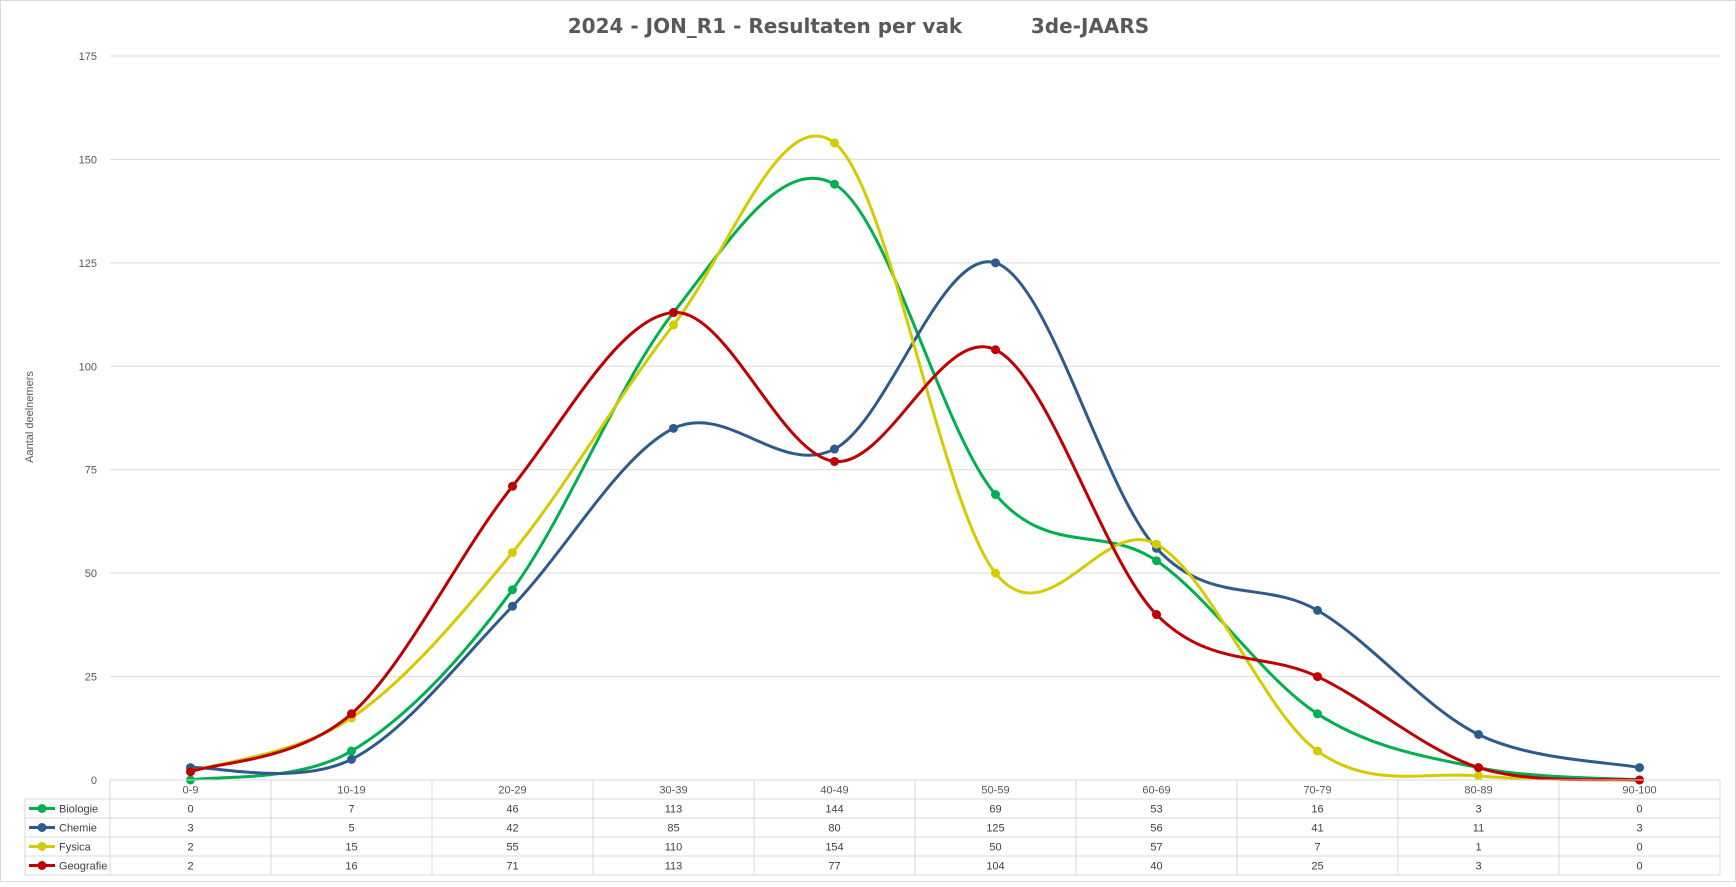 This screenshot has height=887, width=1736. I want to click on y-tick-label: 100, so click(88, 367).